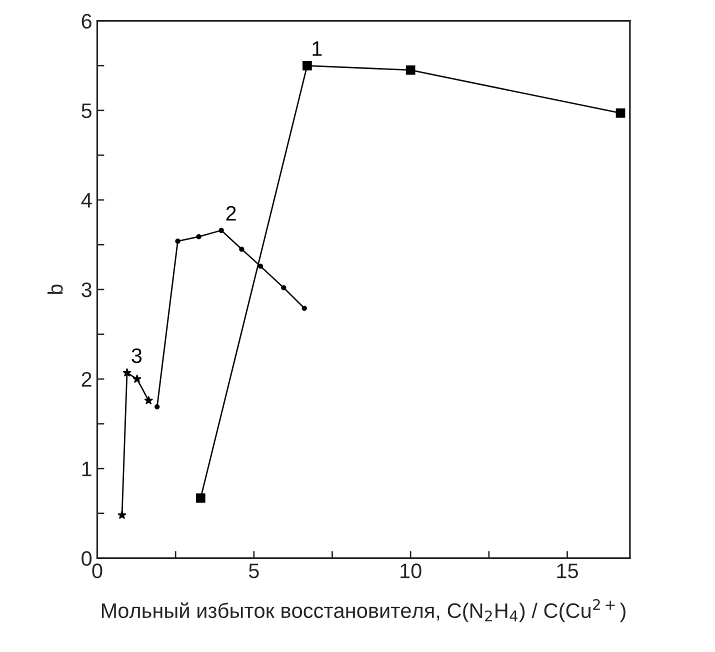 This screenshot has height=652, width=715. Describe the element at coordinates (97, 571) in the screenshot. I see `x-tick-label: 0` at that location.